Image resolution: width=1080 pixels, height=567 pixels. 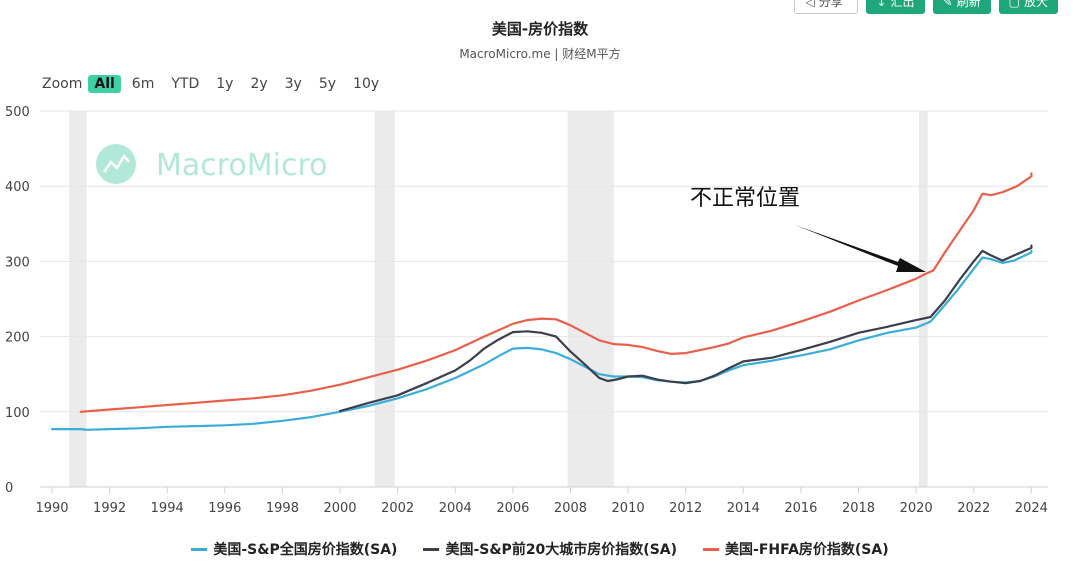 I want to click on x-tick-label: 2020, so click(x=916, y=508).